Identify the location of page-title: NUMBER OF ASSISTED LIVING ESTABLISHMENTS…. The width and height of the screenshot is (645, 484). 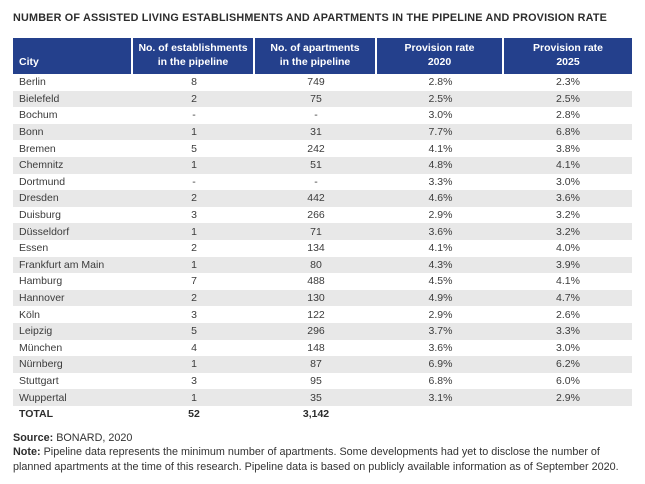
(310, 18).